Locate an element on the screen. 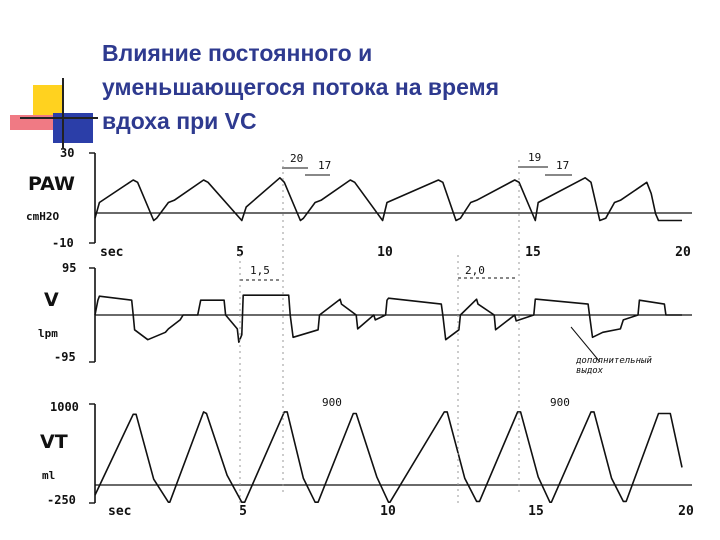 This screenshot has width=720, height=540. panel-unit: ml is located at coordinates (48, 475).